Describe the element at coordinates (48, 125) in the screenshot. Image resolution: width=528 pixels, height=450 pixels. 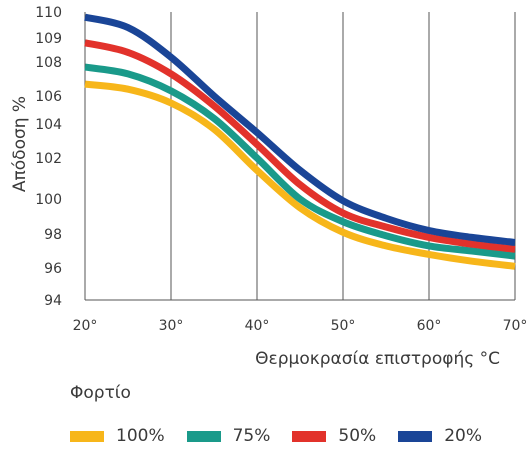
I see `y-tick-label: 104` at that location.